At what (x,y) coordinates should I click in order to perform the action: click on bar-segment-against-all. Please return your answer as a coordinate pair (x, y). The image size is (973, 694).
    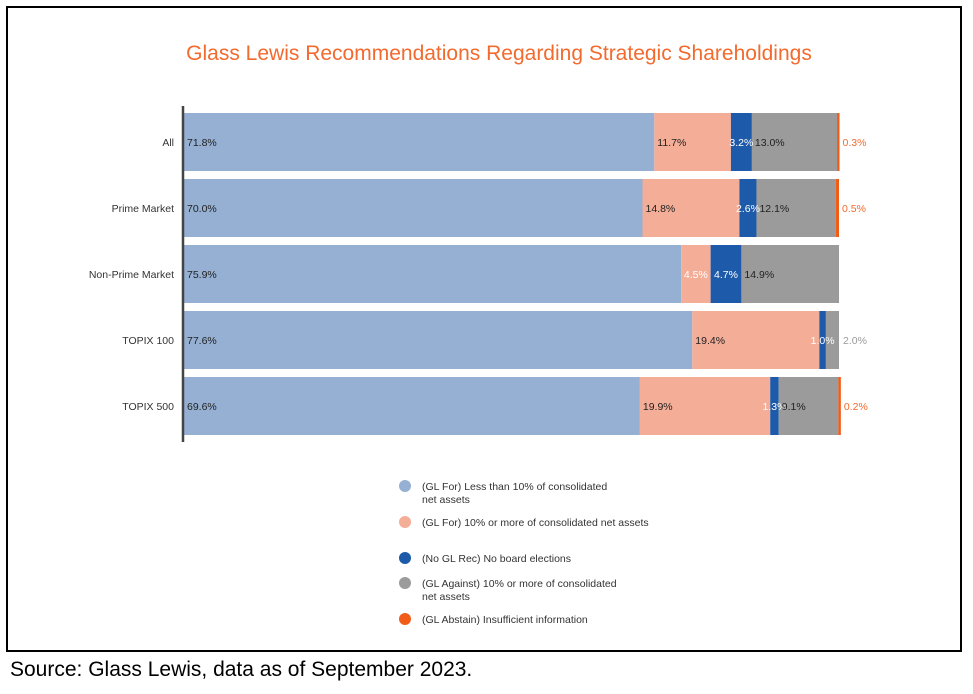
    Looking at the image, I should click on (794, 142).